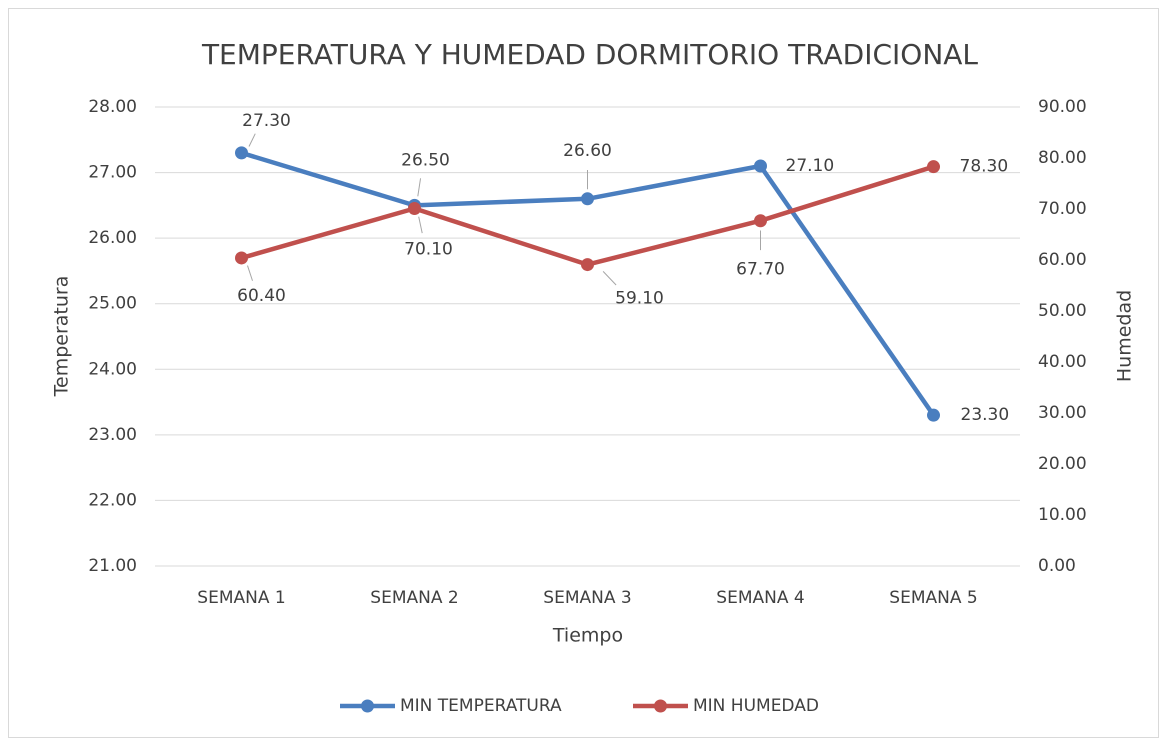 The width and height of the screenshot is (1160, 743). I want to click on x-tick-label: SEMANA 5, so click(933, 598).